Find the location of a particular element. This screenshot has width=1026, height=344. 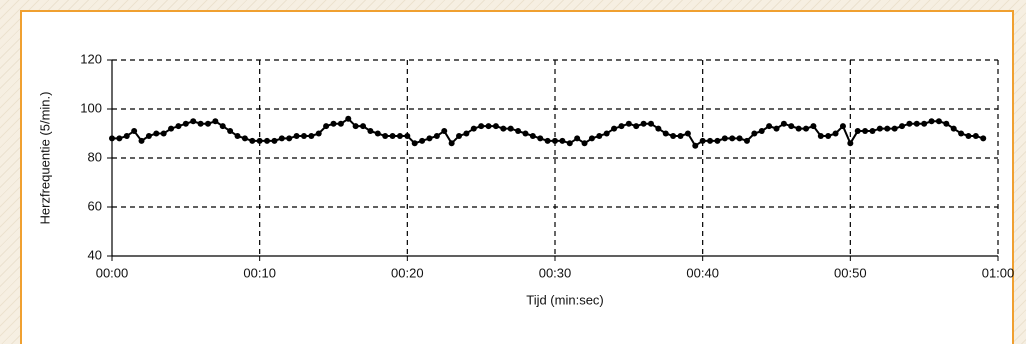

x-tick-label: 00:40 is located at coordinates (702, 272).